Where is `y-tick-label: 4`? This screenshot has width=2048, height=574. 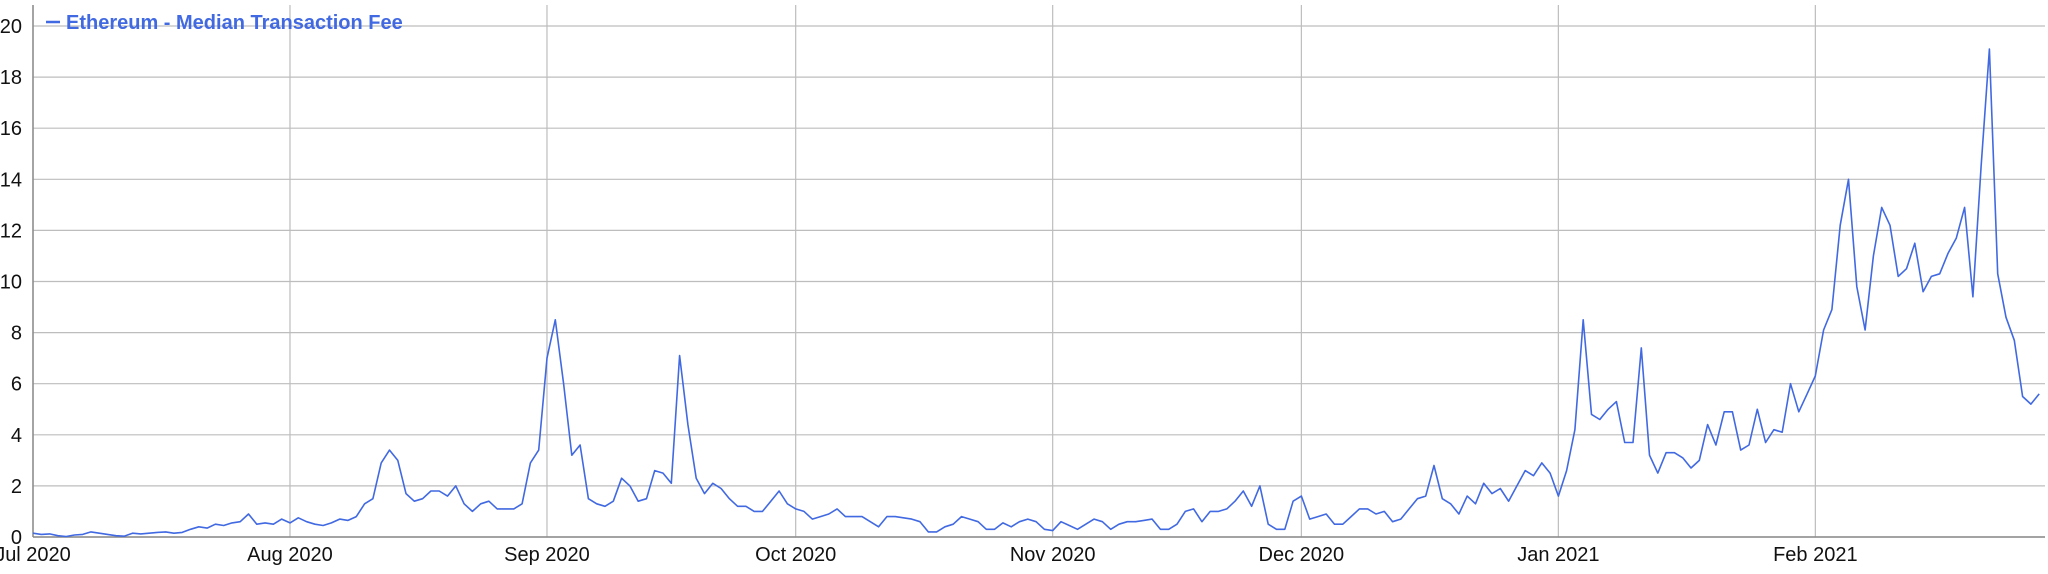
y-tick-label: 4 is located at coordinates (16, 436).